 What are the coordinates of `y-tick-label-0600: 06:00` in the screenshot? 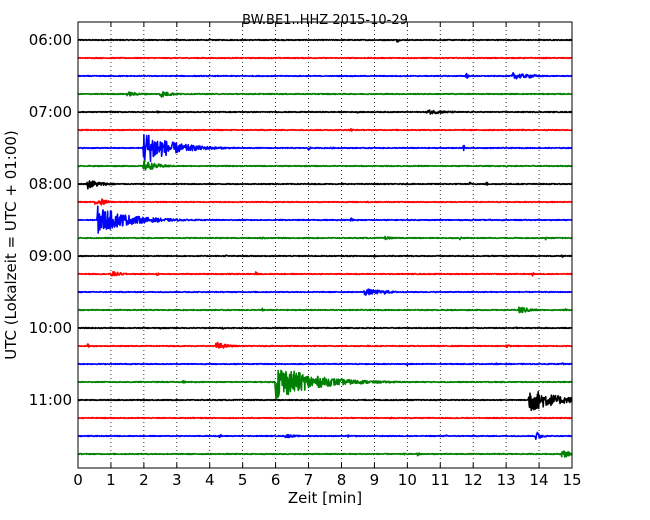 It's located at (50, 40).